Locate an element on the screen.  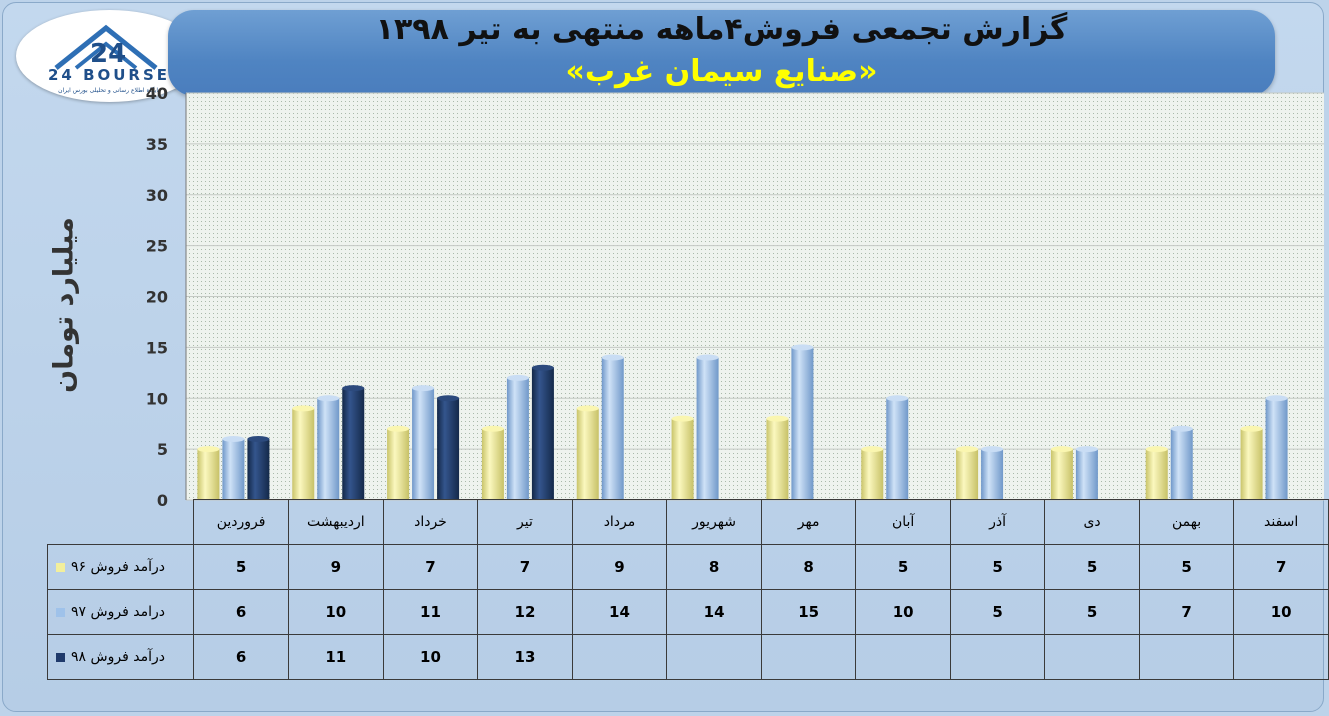
svg-text: 24 BOURSE is located at coordinates (109, 75).